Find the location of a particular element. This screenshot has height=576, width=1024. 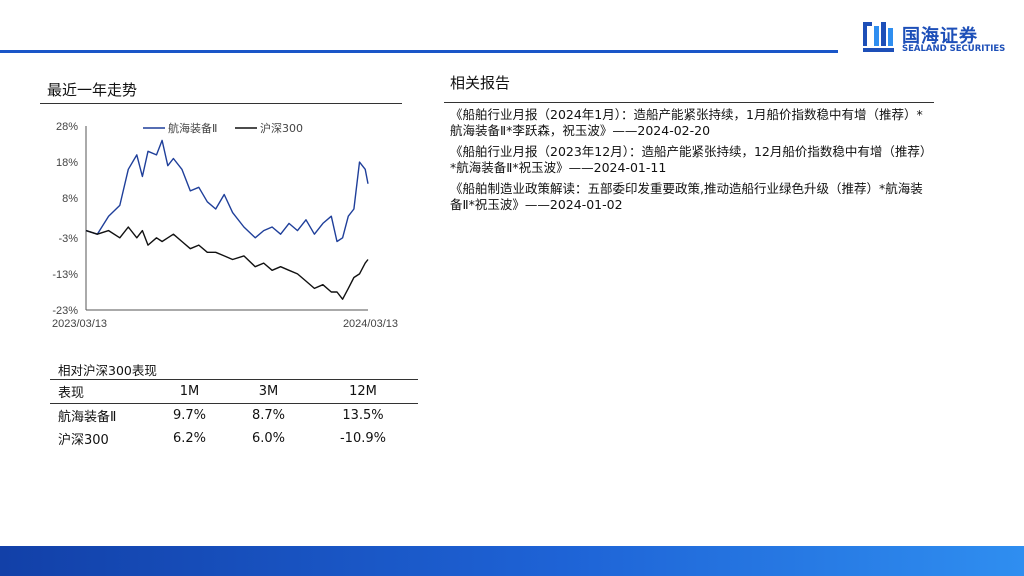

legend-label: 航海装备Ⅱ is located at coordinates (192, 128).